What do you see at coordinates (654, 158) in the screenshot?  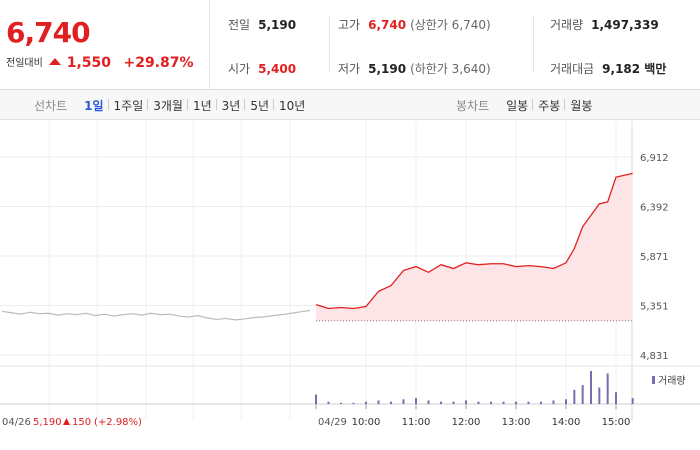 I see `y-tick-label: 6,912` at bounding box center [654, 158].